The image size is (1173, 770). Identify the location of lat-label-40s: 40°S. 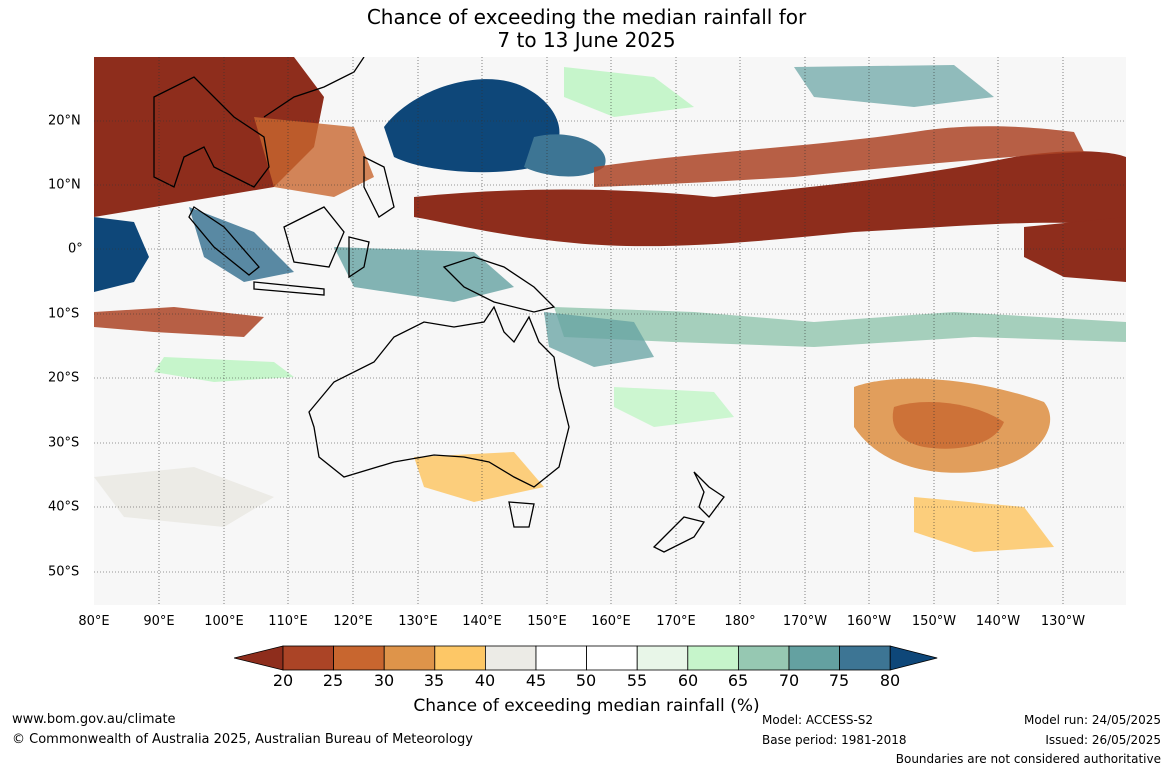
(64, 507).